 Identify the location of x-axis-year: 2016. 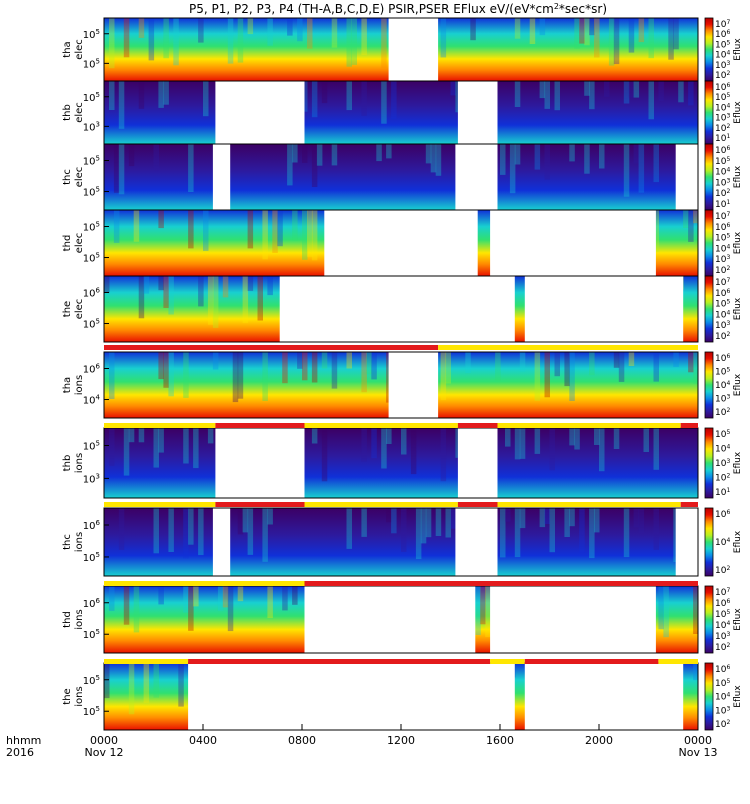
(20, 752).